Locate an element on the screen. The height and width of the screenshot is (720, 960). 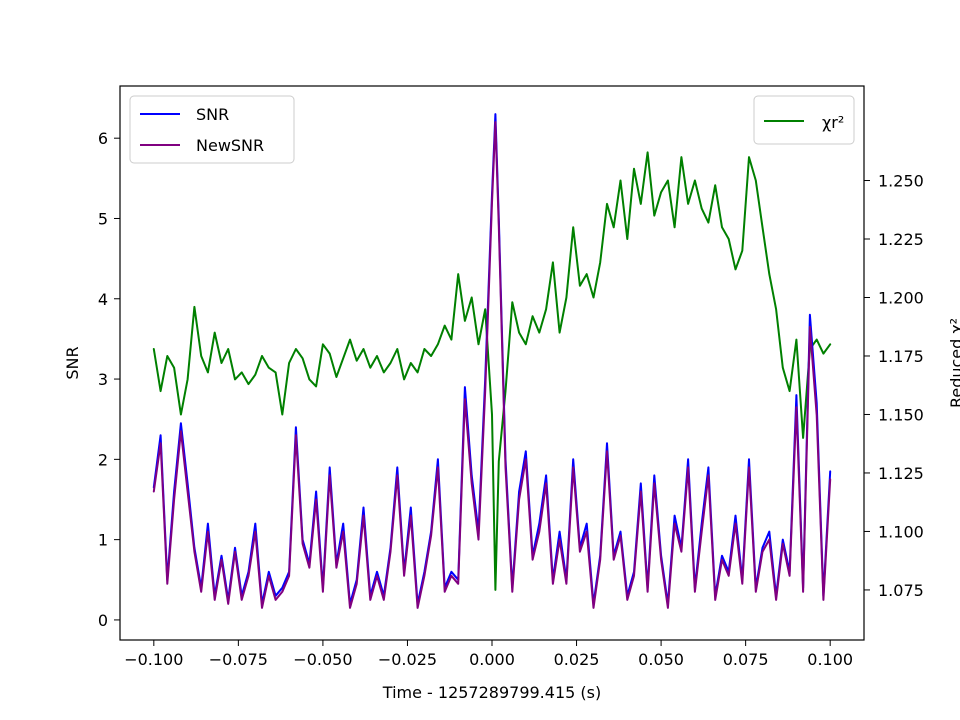
y-right-tick-label: 1.100 is located at coordinates (901, 531).